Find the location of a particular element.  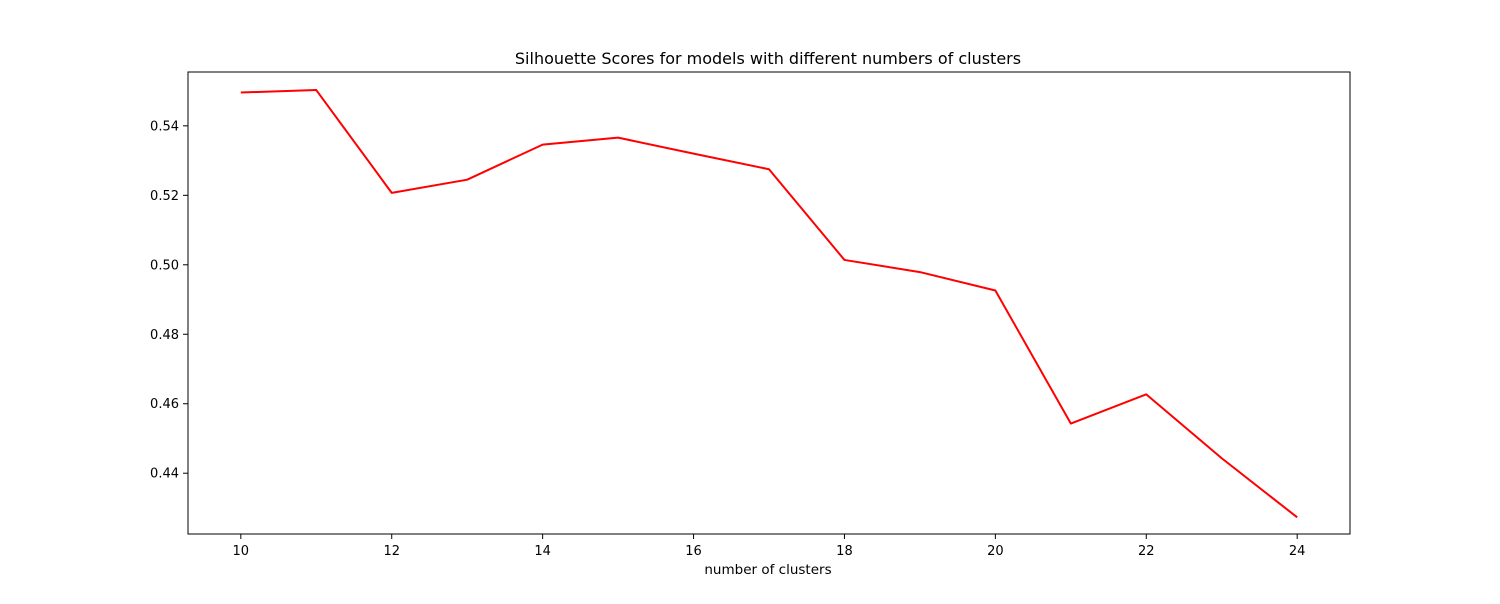

x-tick-label: 20 is located at coordinates (995, 551).